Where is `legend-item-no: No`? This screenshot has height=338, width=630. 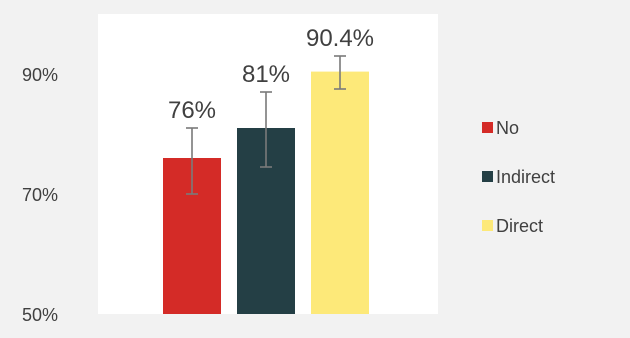
legend-item-no: No is located at coordinates (500, 128).